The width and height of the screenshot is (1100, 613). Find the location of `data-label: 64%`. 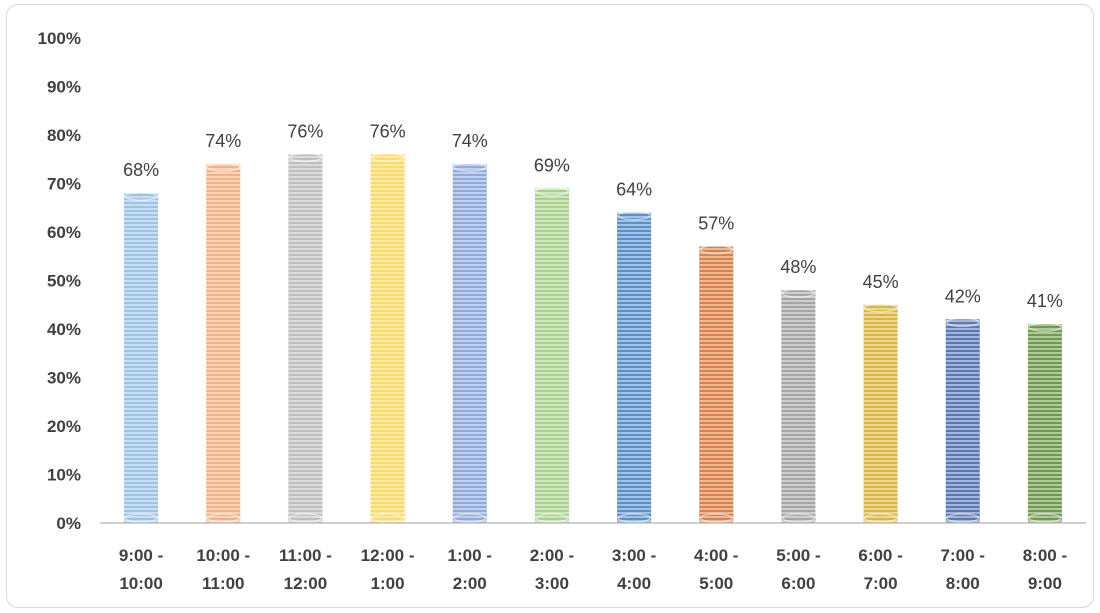

data-label: 64% is located at coordinates (634, 190).